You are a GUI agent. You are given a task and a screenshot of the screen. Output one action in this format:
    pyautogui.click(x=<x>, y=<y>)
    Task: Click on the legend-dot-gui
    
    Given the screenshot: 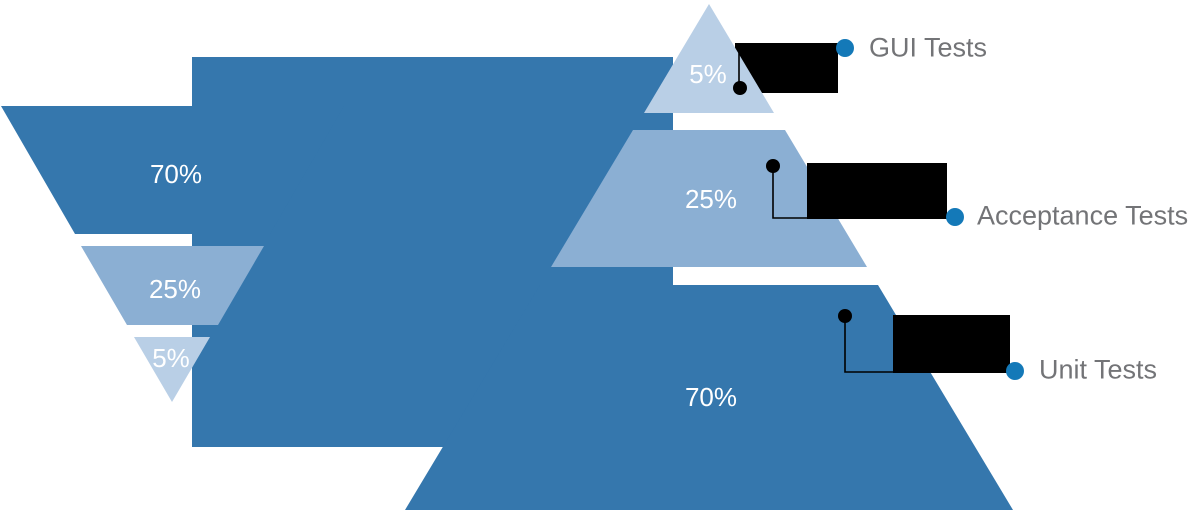 What is the action you would take?
    pyautogui.click(x=845, y=48)
    